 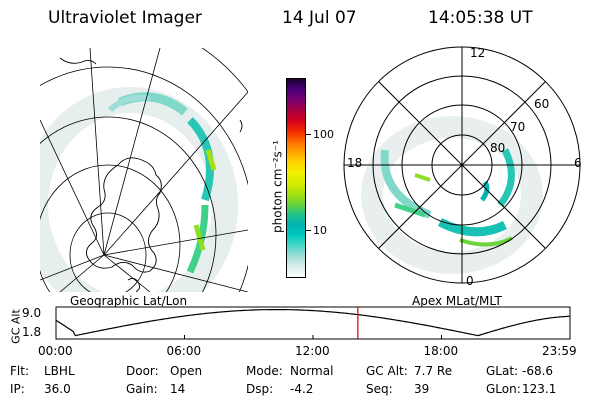 I want to click on info-value: -68.6, so click(x=538, y=371).